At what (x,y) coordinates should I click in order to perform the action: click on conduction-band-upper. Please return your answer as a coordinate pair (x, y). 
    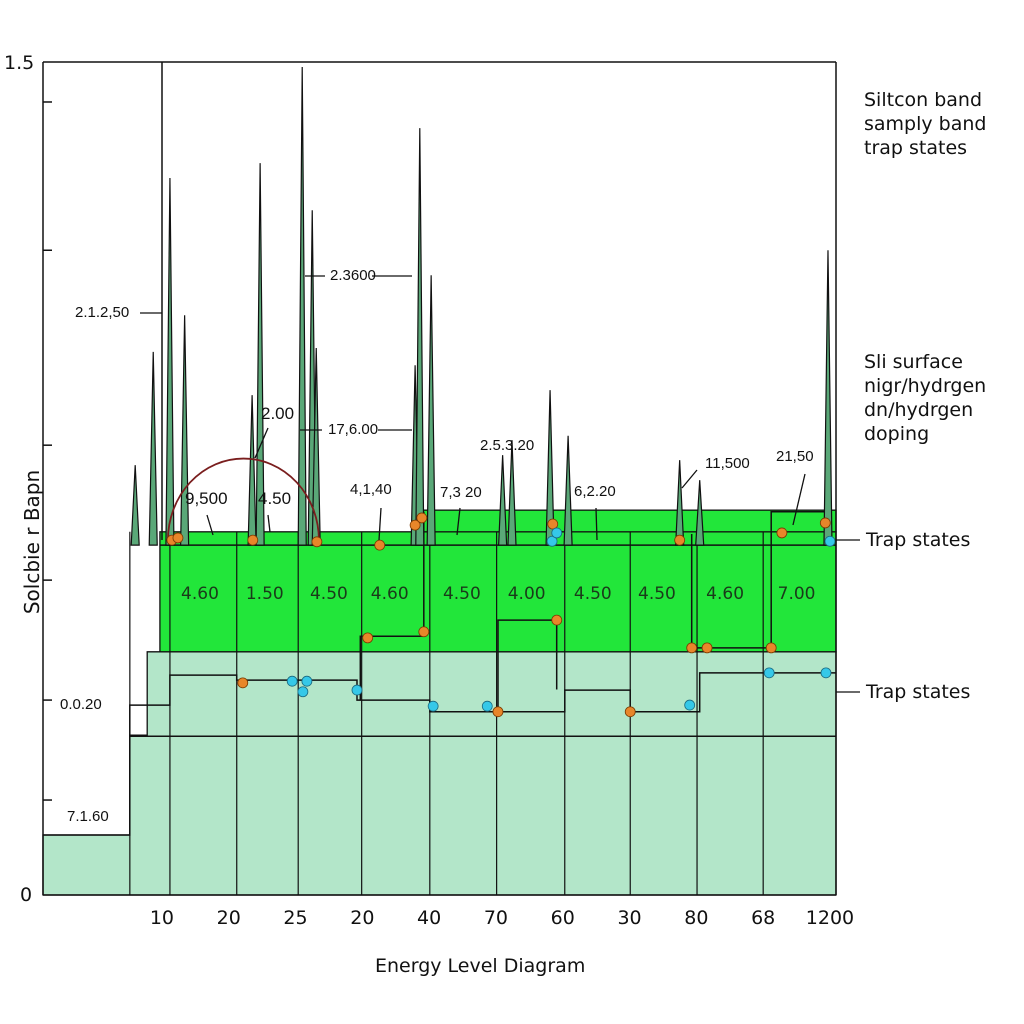
    Looking at the image, I should click on (625, 521).